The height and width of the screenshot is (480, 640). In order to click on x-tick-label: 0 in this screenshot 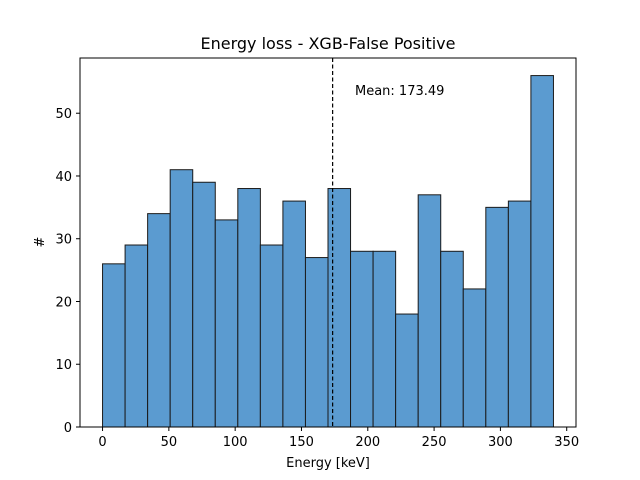, I will do `click(102, 442)`.